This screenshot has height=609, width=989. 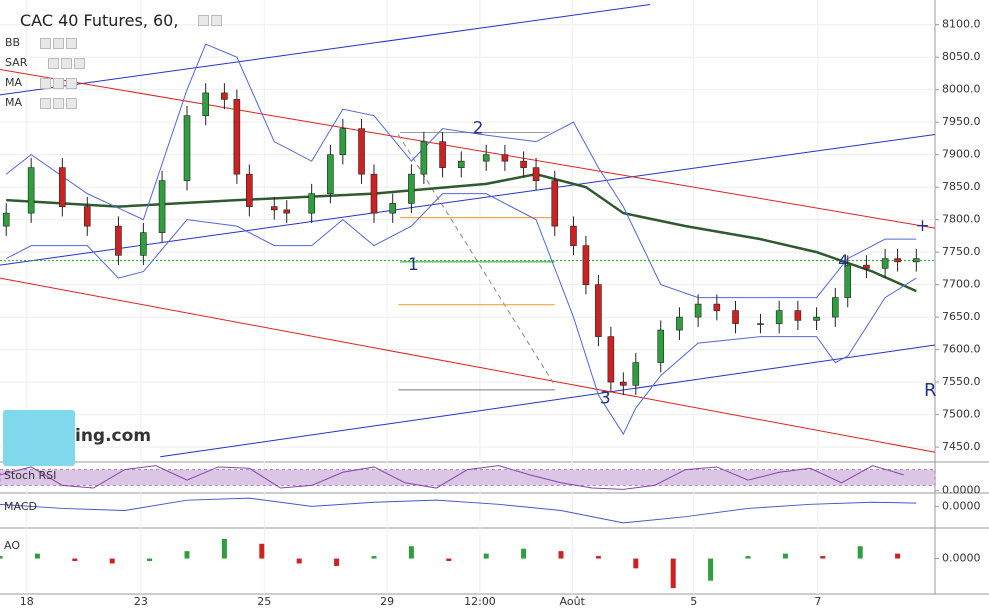 What do you see at coordinates (113, 436) in the screenshot?
I see `logo-text: ing.com` at bounding box center [113, 436].